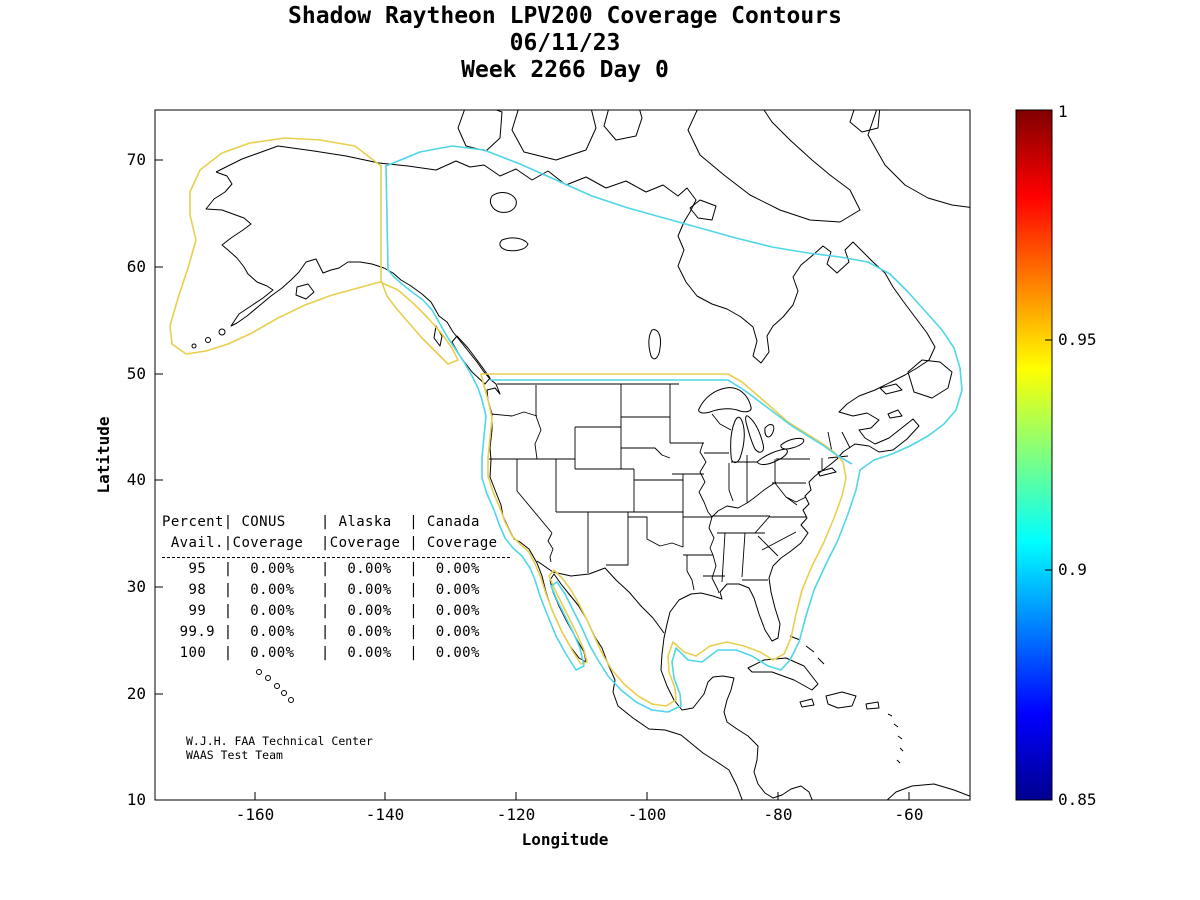 The width and height of the screenshot is (1200, 900). I want to click on border-us-mexico, so click(600, 597).